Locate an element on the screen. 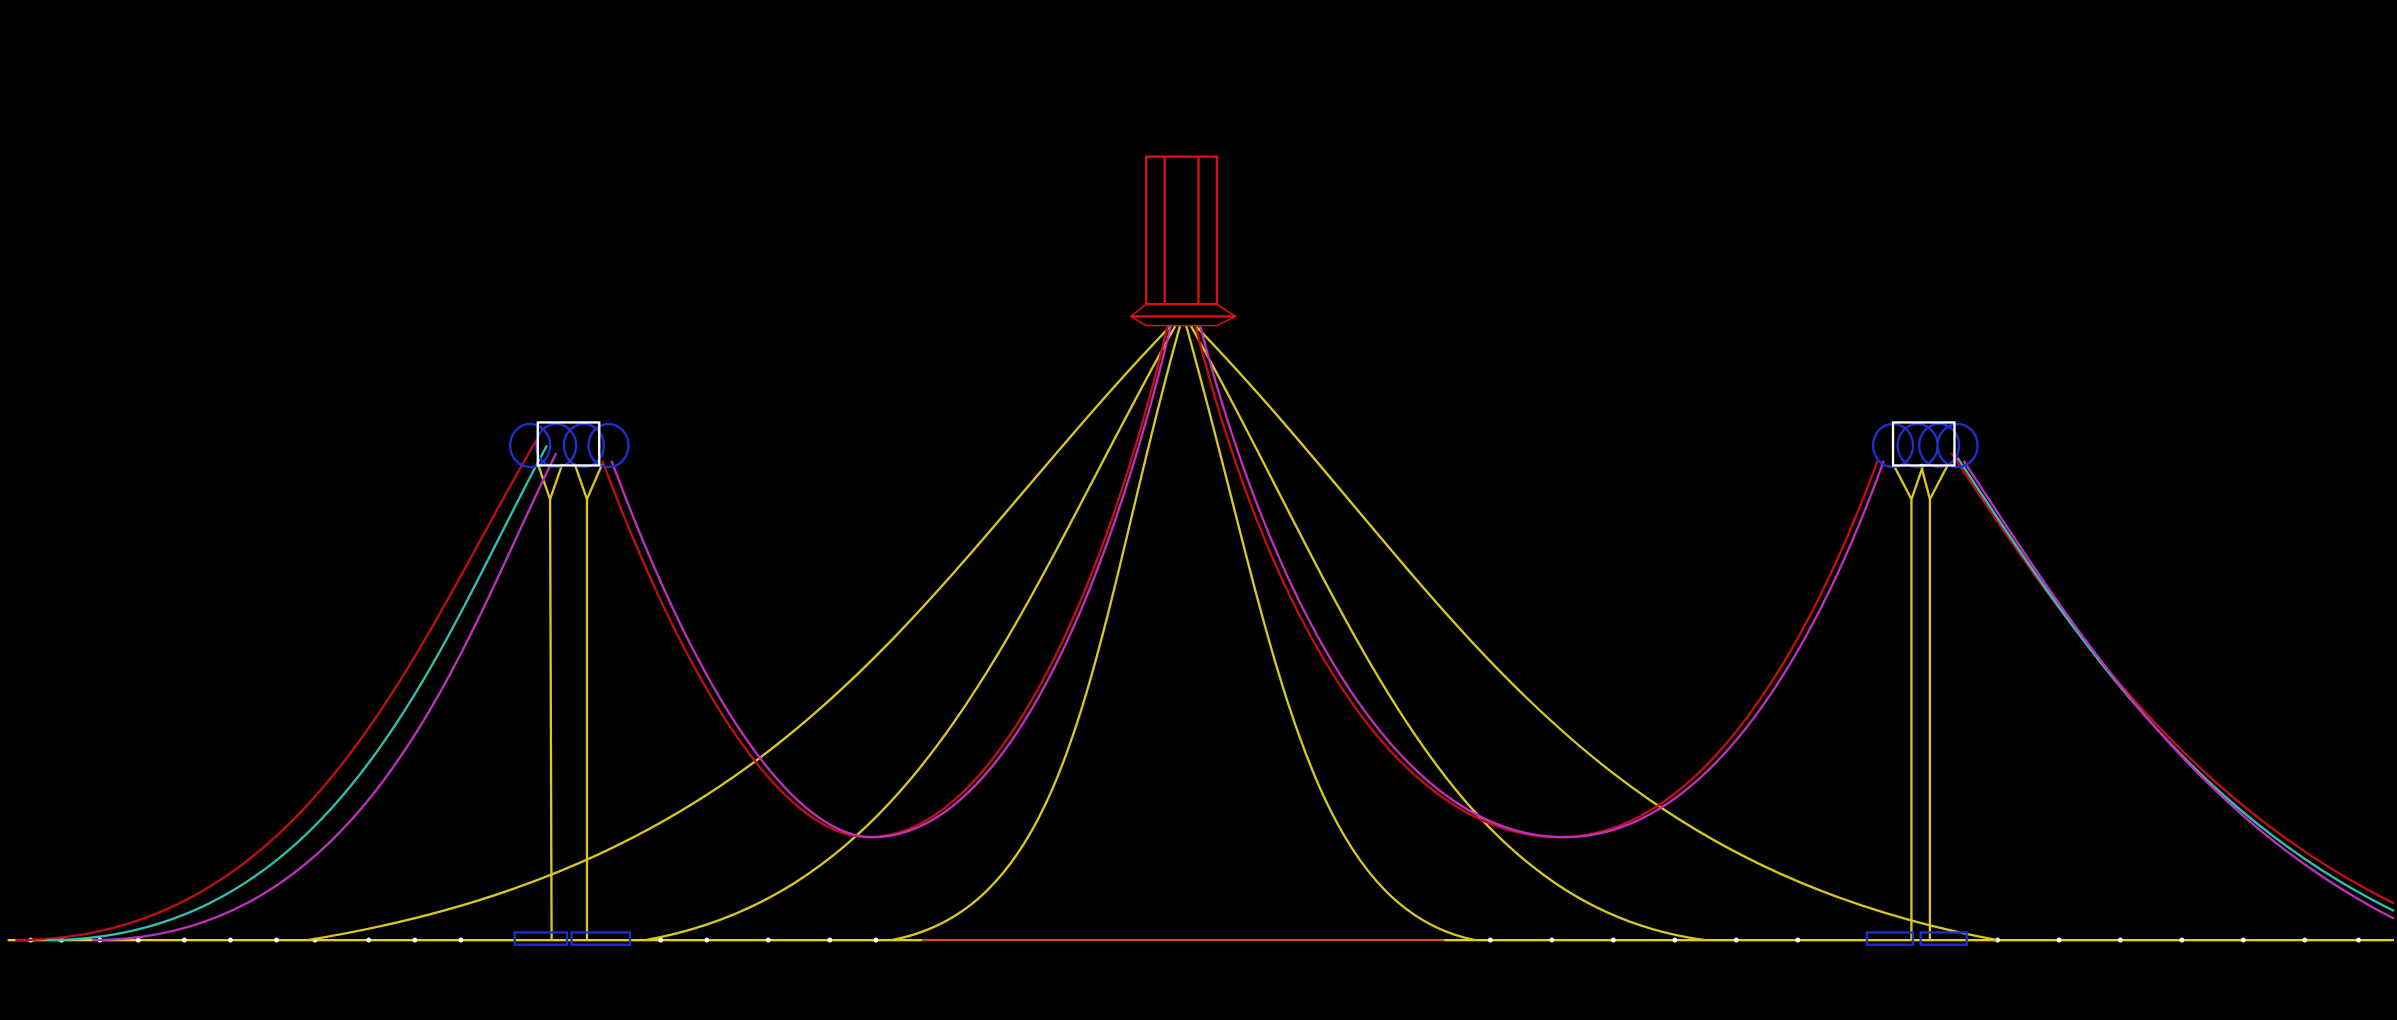  base is located at coordinates (1183, 315).